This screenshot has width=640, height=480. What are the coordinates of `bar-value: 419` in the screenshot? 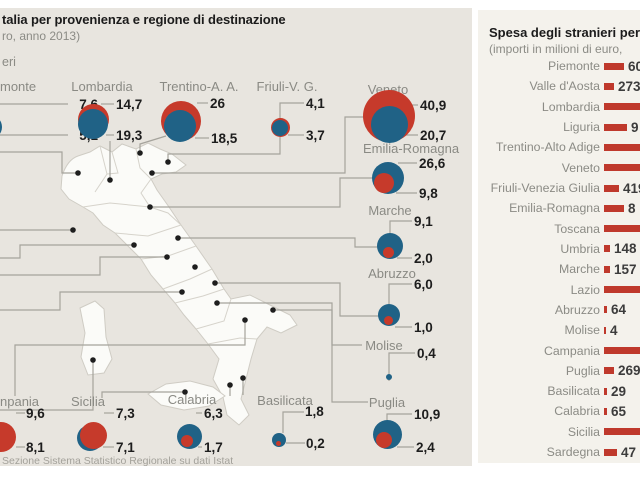 It's located at (631, 188).